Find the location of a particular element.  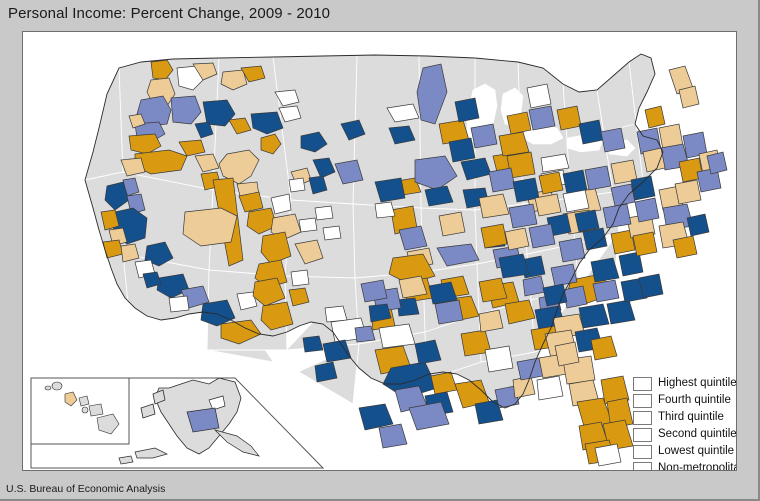

legend-swatch-second-quintile is located at coordinates (642, 435).